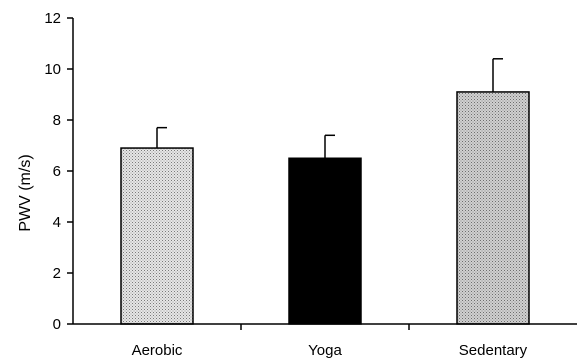 This screenshot has width=579, height=360. What do you see at coordinates (325, 241) in the screenshot?
I see `bar-yoga` at bounding box center [325, 241].